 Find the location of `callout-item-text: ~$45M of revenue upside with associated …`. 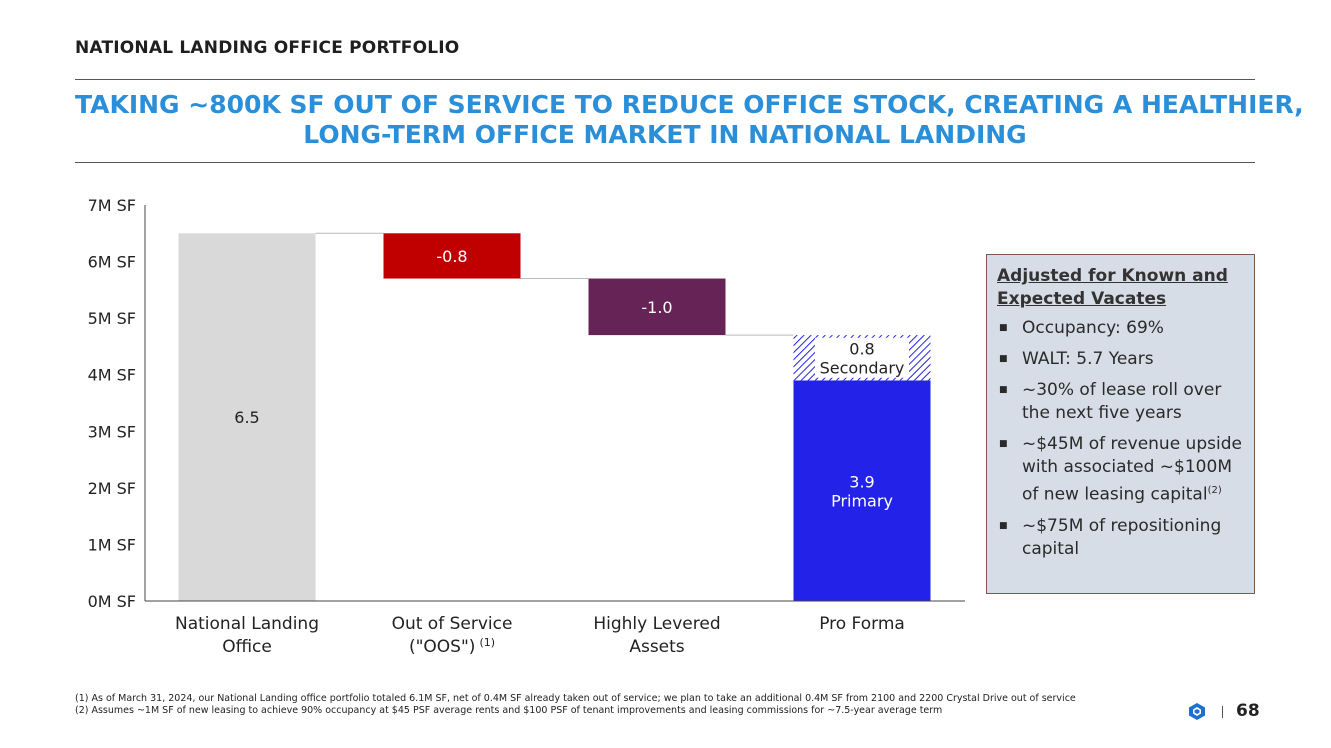

callout-item-text: ~$45M of revenue upside with associated … is located at coordinates (1132, 469).